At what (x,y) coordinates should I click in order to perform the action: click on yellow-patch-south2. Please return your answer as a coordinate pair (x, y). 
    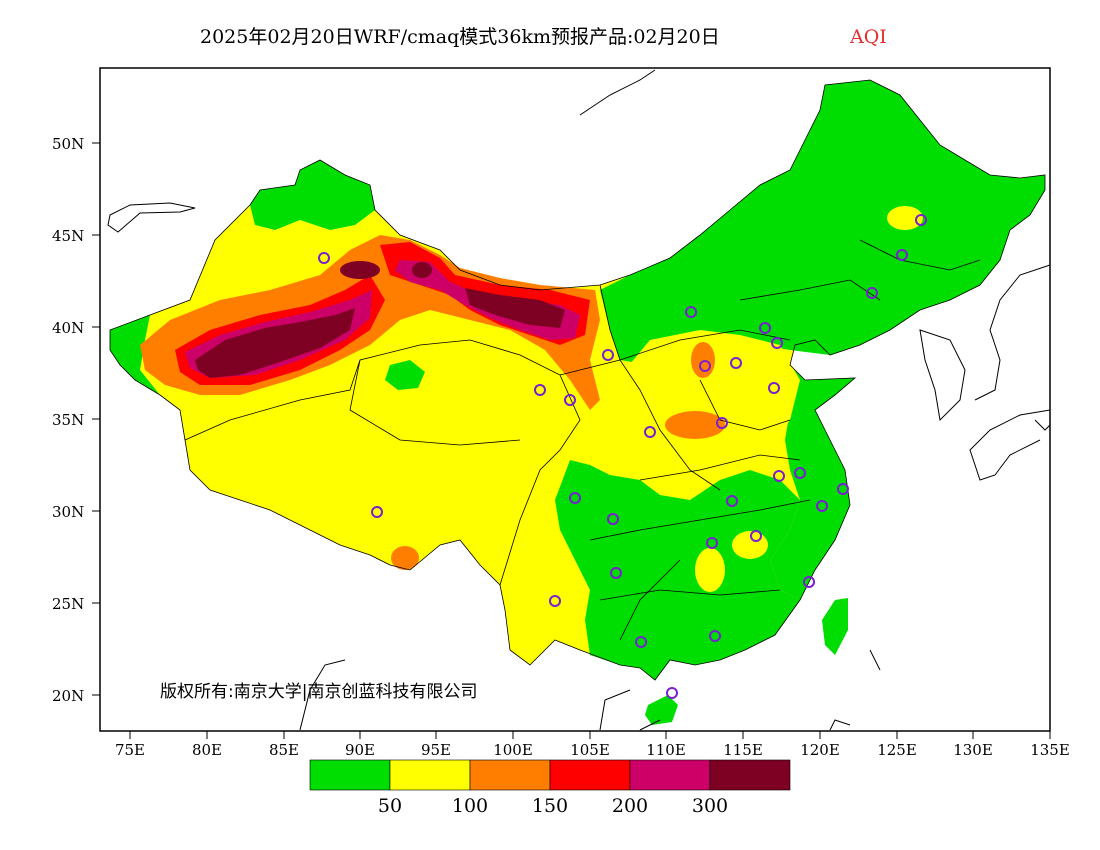
    Looking at the image, I should click on (750, 545).